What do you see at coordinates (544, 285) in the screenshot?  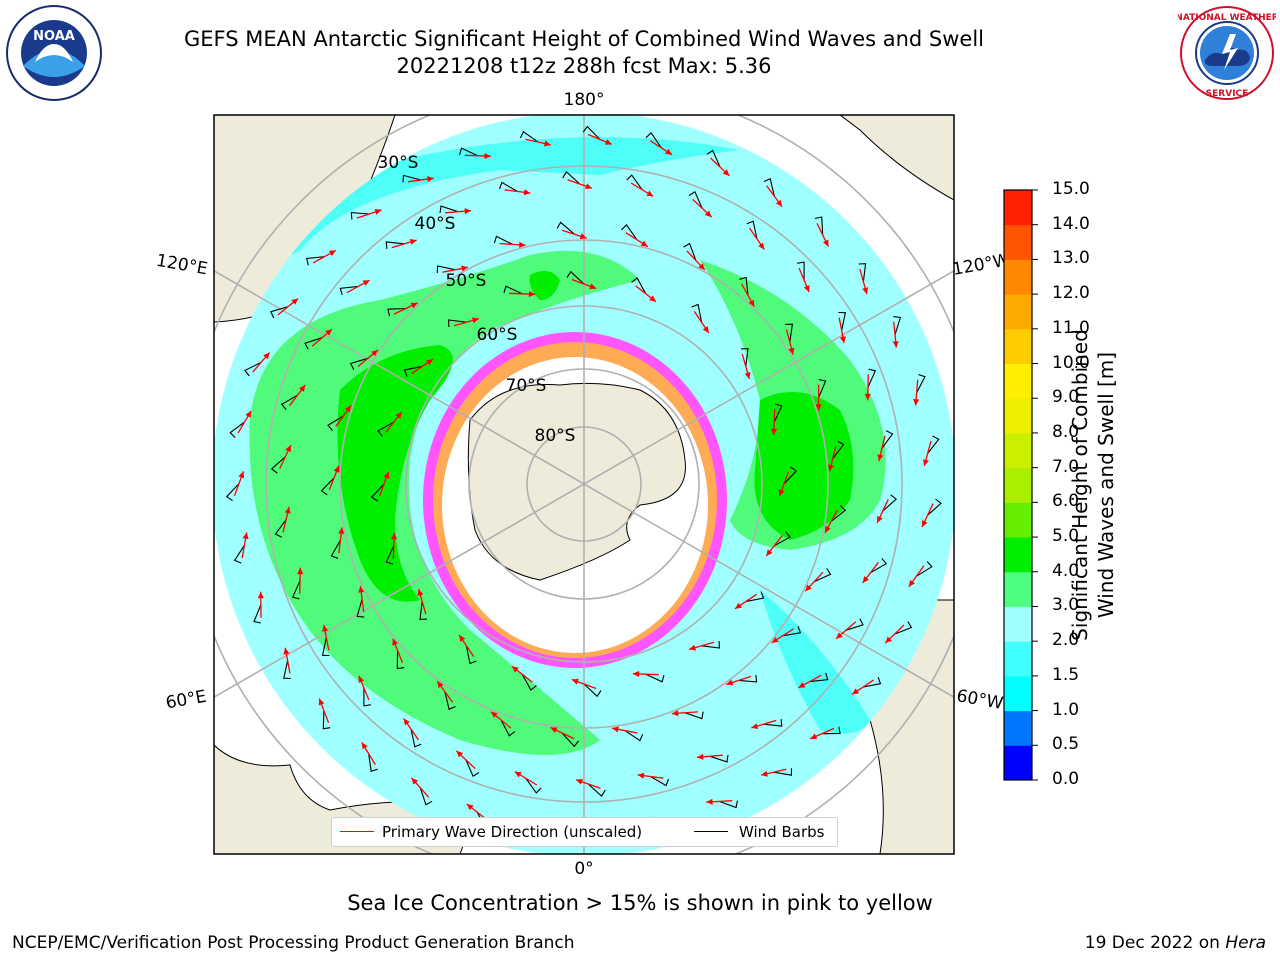 I see `wave-field-4to5-north` at bounding box center [544, 285].